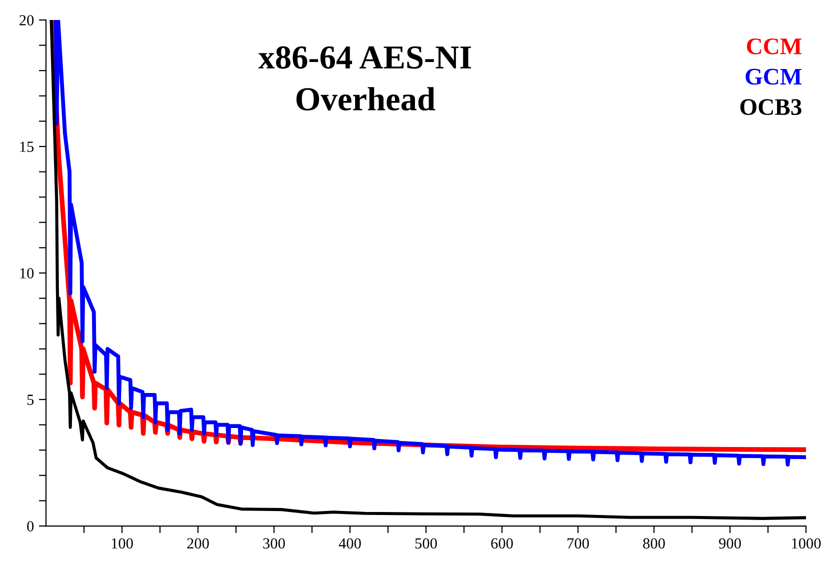 The height and width of the screenshot is (563, 827). I want to click on x-tick-label: 100, so click(122, 543).